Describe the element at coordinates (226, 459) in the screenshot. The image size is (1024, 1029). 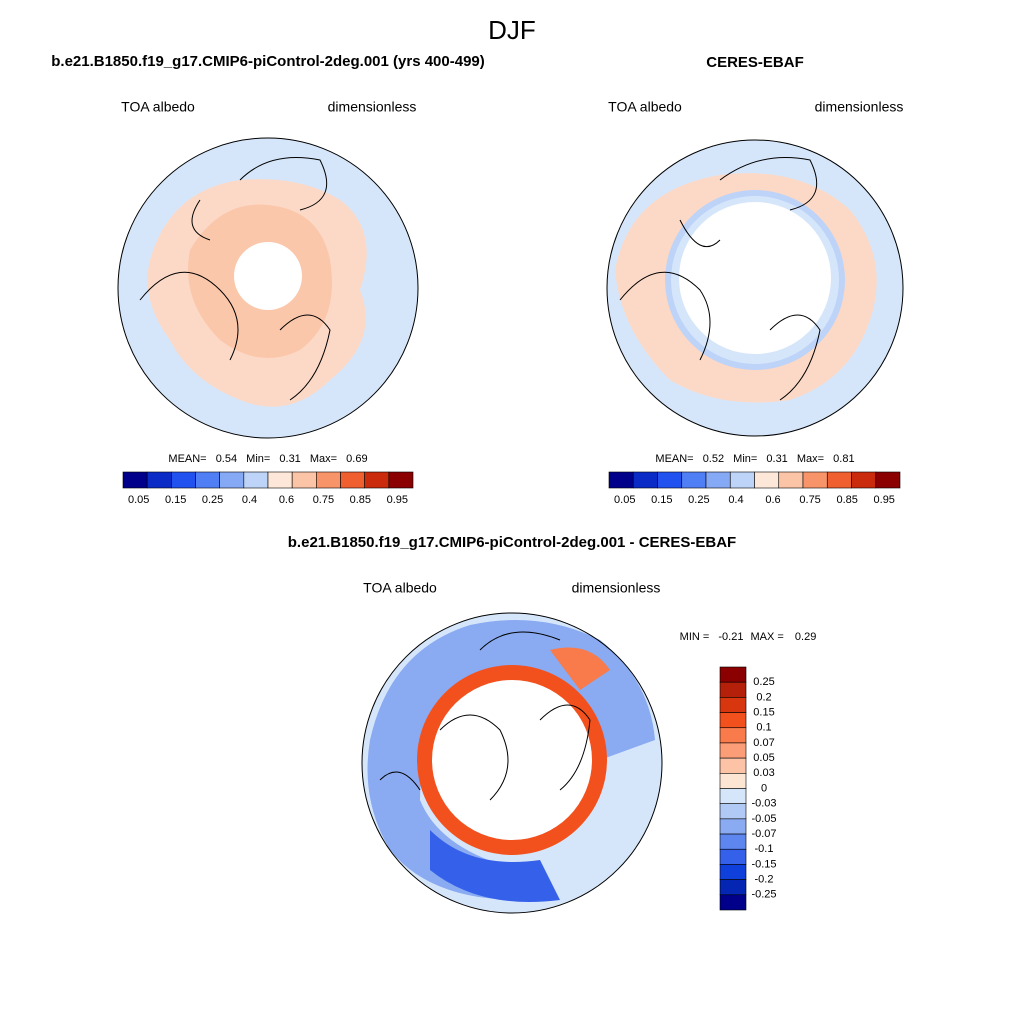
I see `stat-value: 0.54` at that location.